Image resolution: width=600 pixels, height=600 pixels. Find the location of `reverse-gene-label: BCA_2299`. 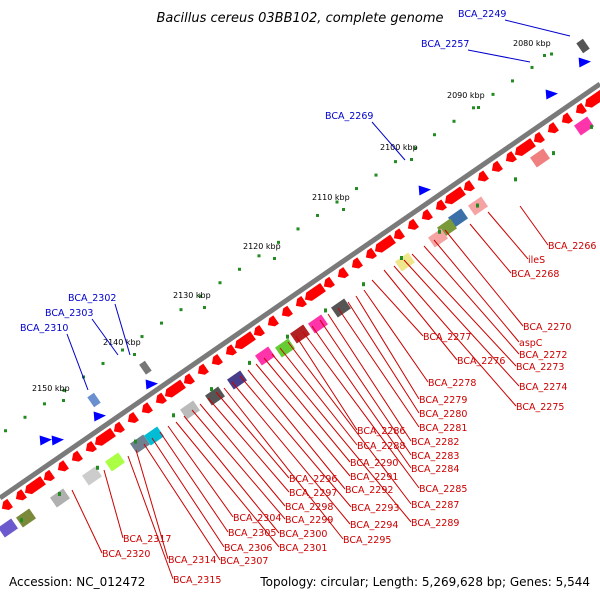

reverse-gene-label: BCA_2299 is located at coordinates (309, 520).